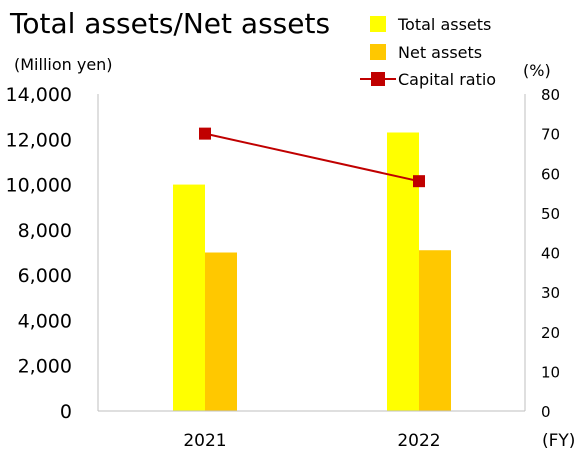 Image resolution: width=588 pixels, height=472 pixels. Describe the element at coordinates (447, 79) in the screenshot. I see `legend-label: Capital ratio` at that location.